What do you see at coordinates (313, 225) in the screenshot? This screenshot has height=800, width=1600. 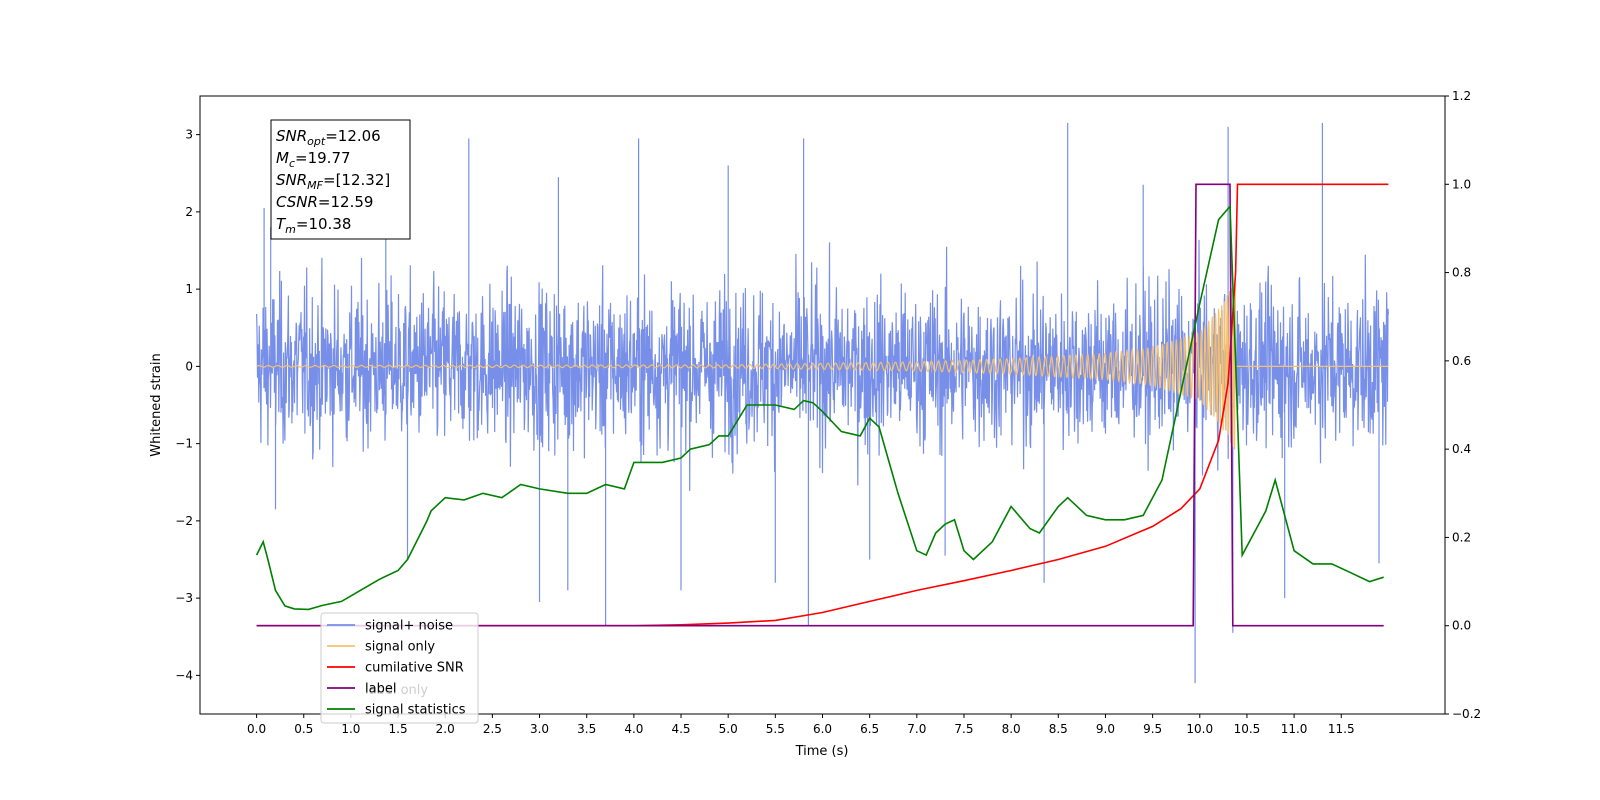 I see `annotation-line: Tm=10.38` at bounding box center [313, 225].